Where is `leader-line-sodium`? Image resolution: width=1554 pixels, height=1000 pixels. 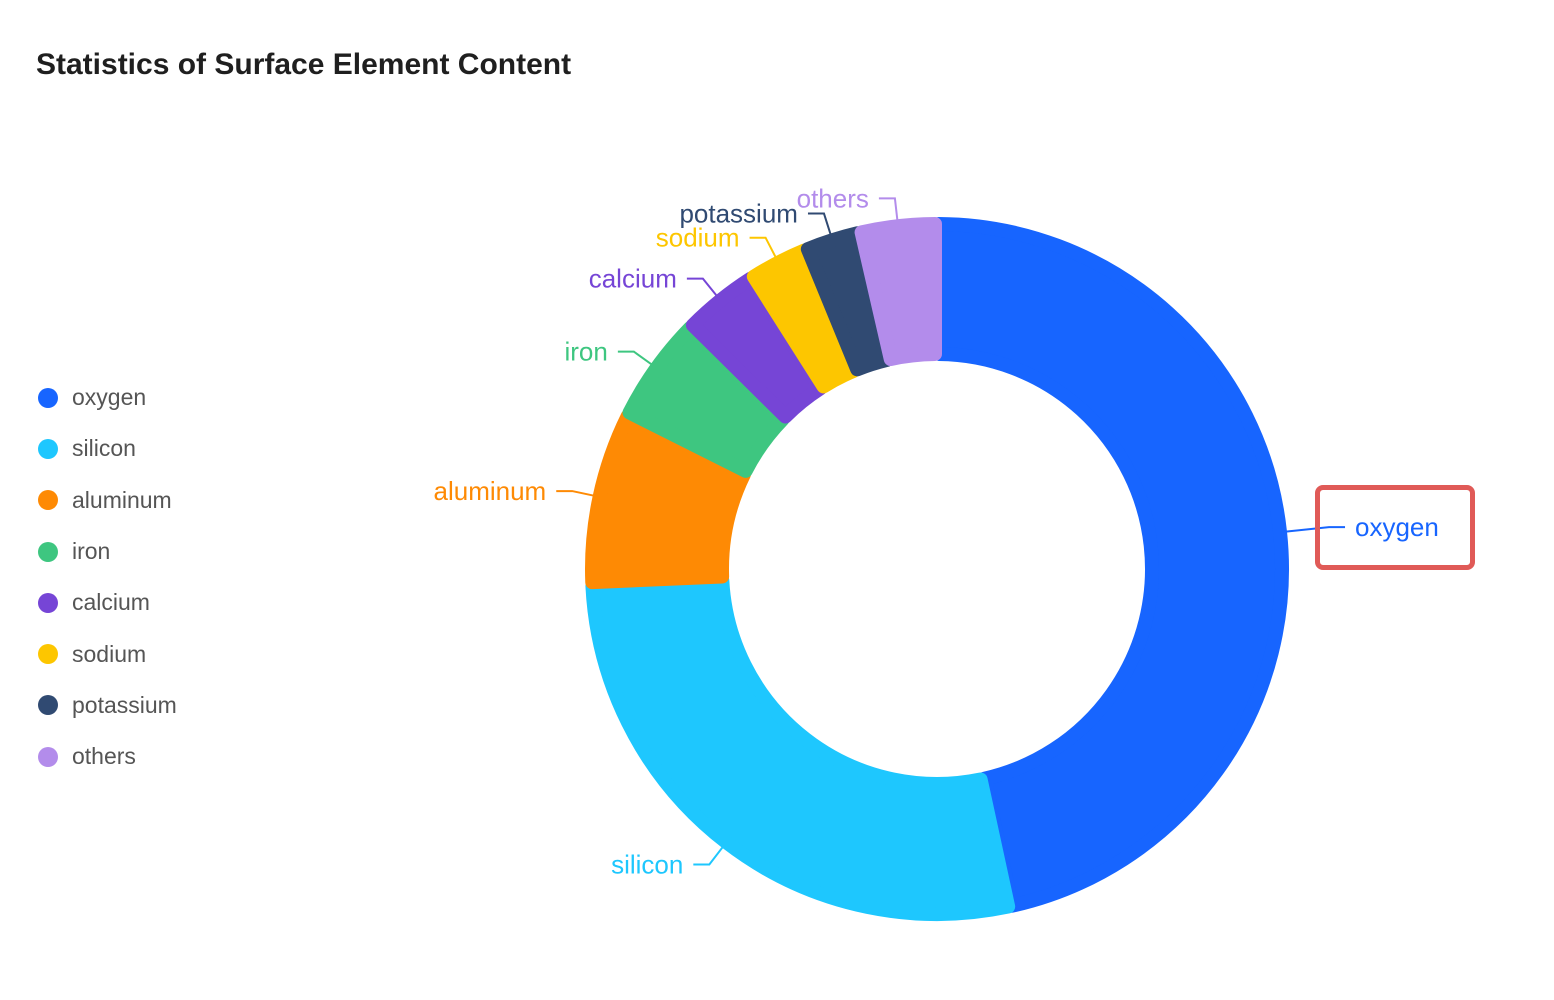
leader-line-sodium is located at coordinates (764, 249).